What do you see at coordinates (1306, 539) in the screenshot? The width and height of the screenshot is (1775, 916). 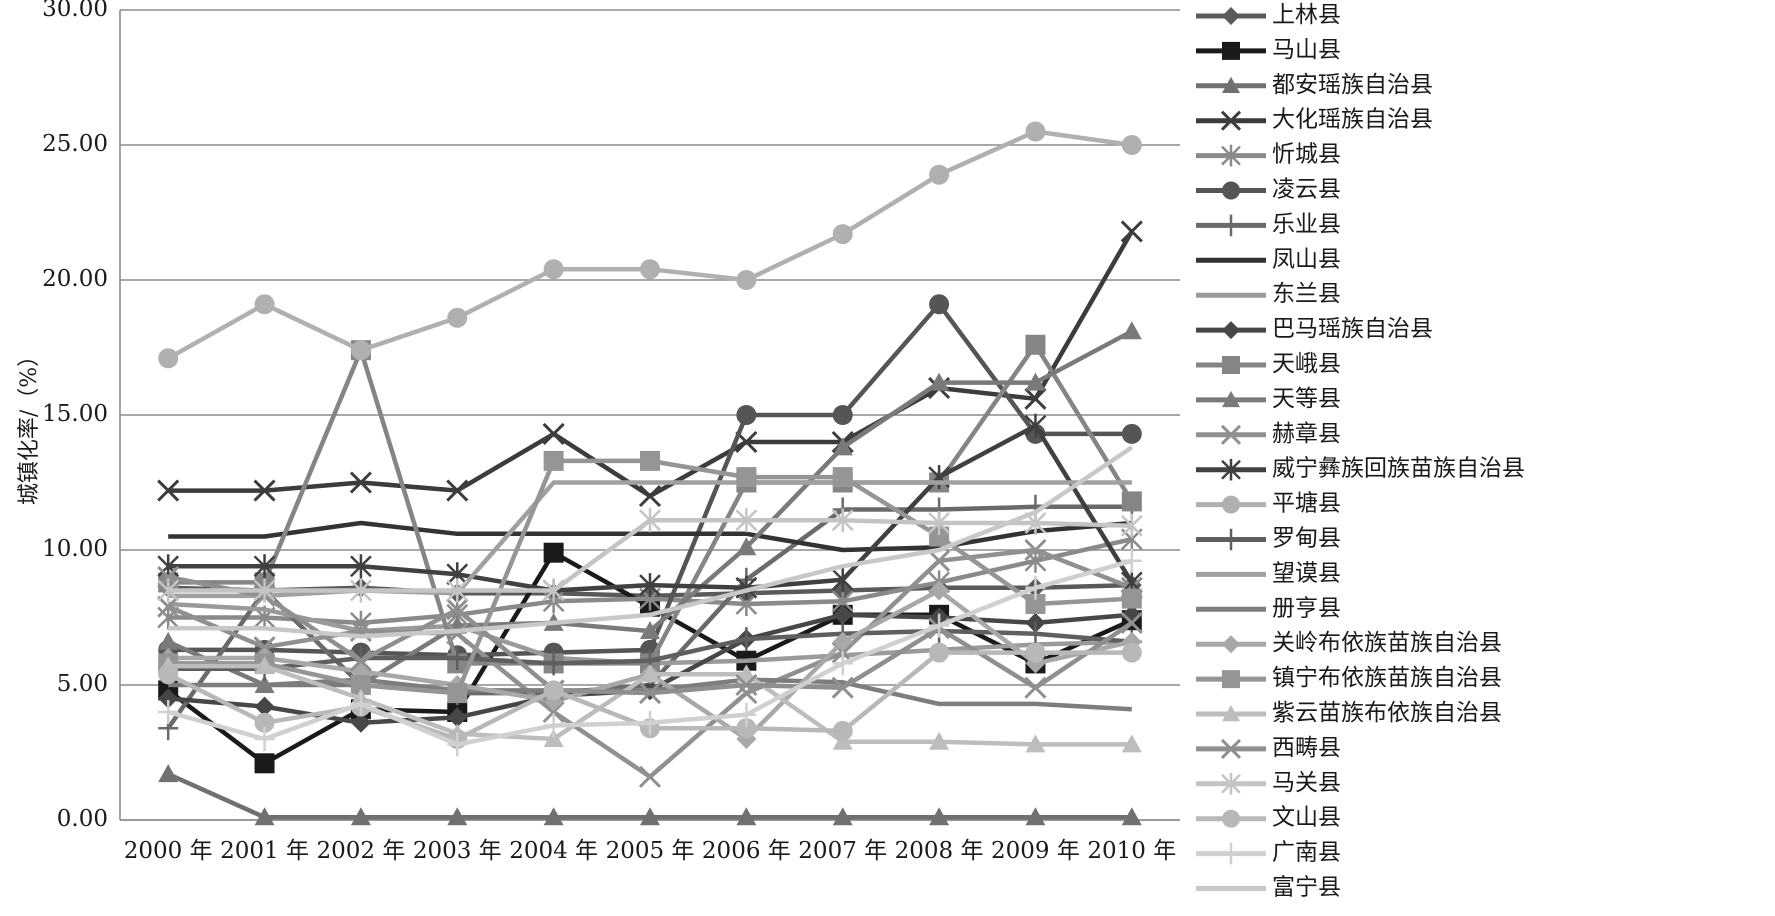 I see `legend-label: 罗甸县` at bounding box center [1306, 539].